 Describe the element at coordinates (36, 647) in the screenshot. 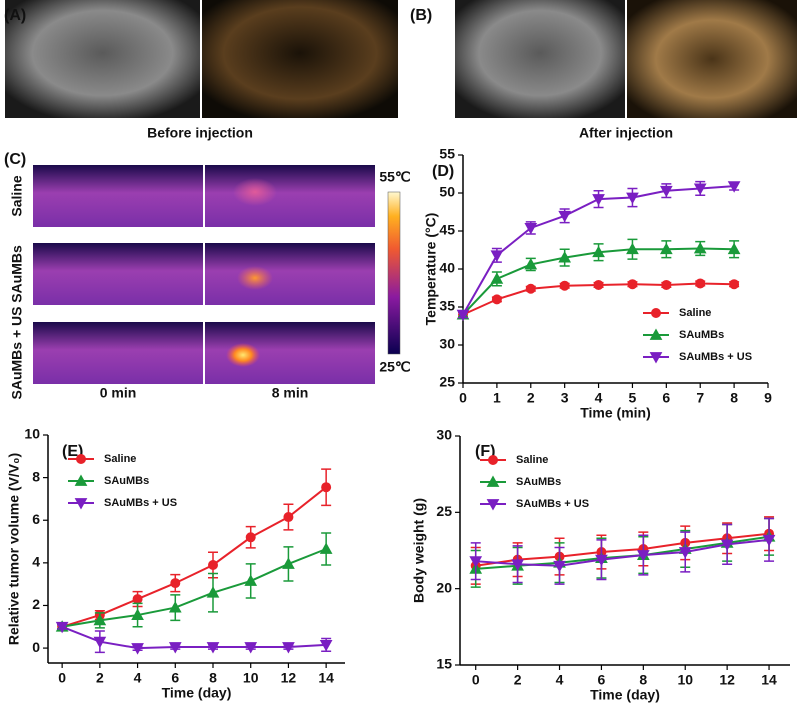

I see `y-tick-label: 0` at that location.